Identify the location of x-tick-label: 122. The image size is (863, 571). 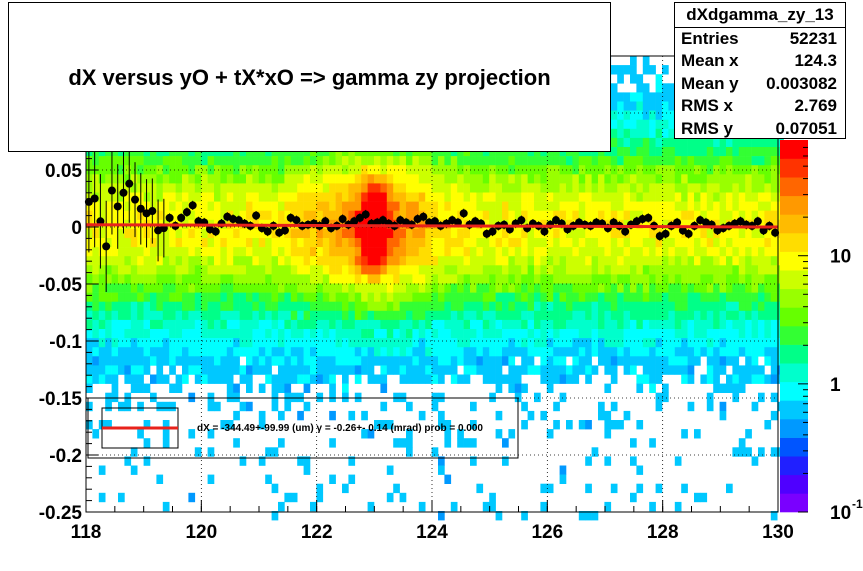
(317, 532).